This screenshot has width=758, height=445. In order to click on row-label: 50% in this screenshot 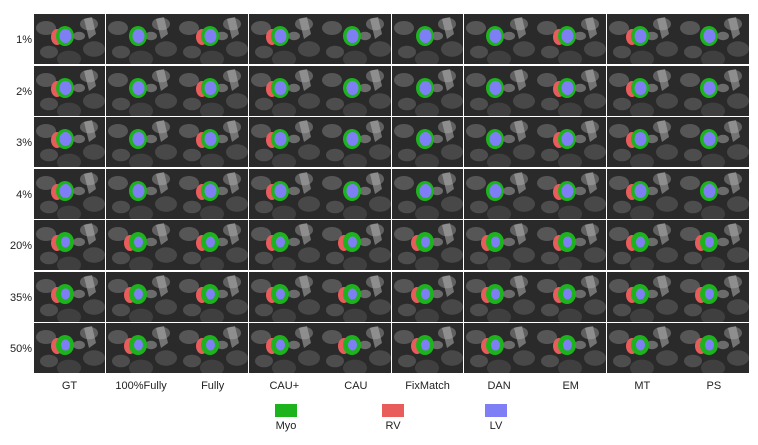, I will do `click(20, 349)`.